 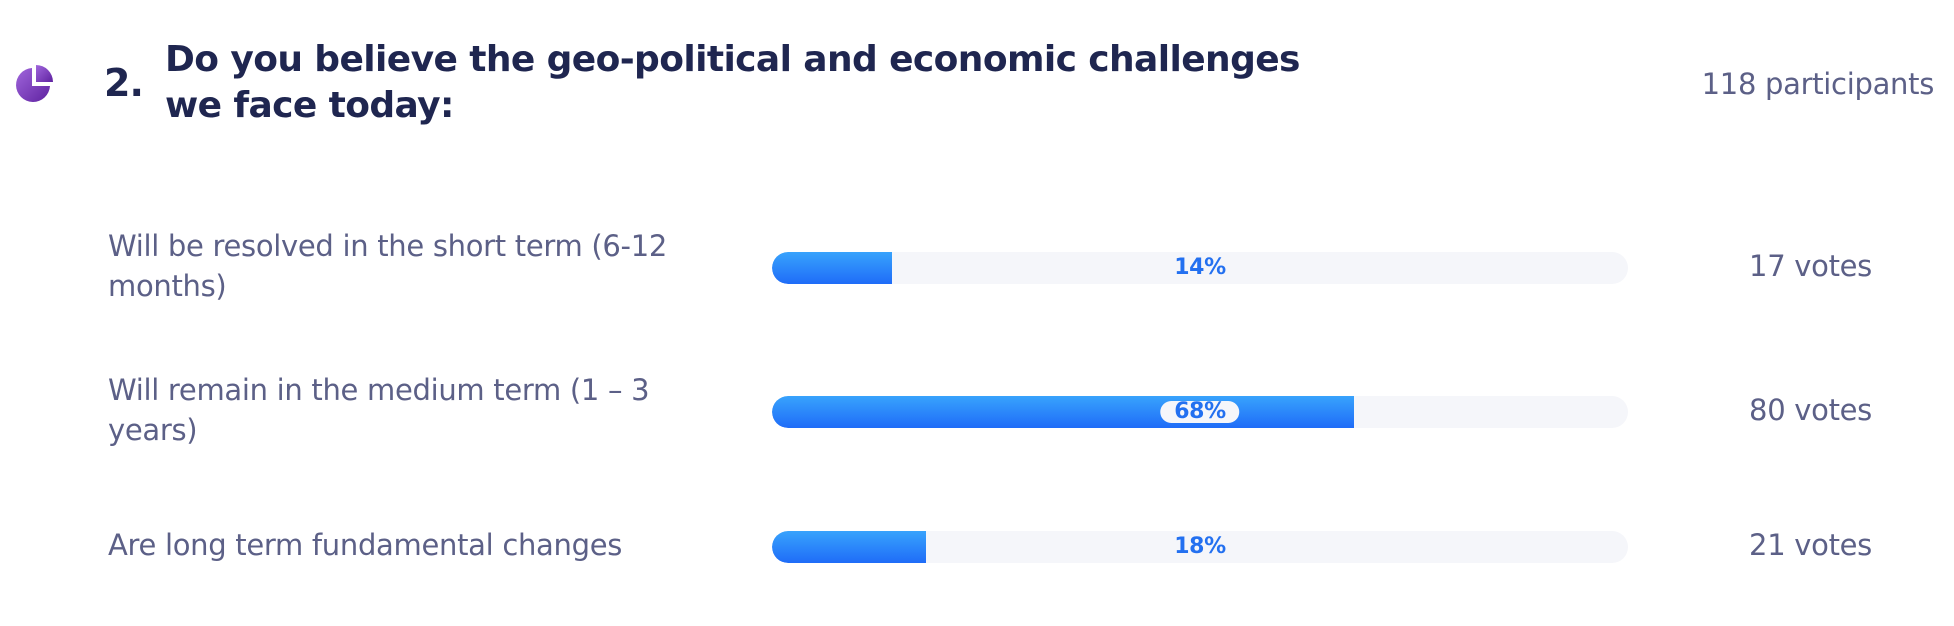 I want to click on result-bar-track: 18%, so click(x=1200, y=547).